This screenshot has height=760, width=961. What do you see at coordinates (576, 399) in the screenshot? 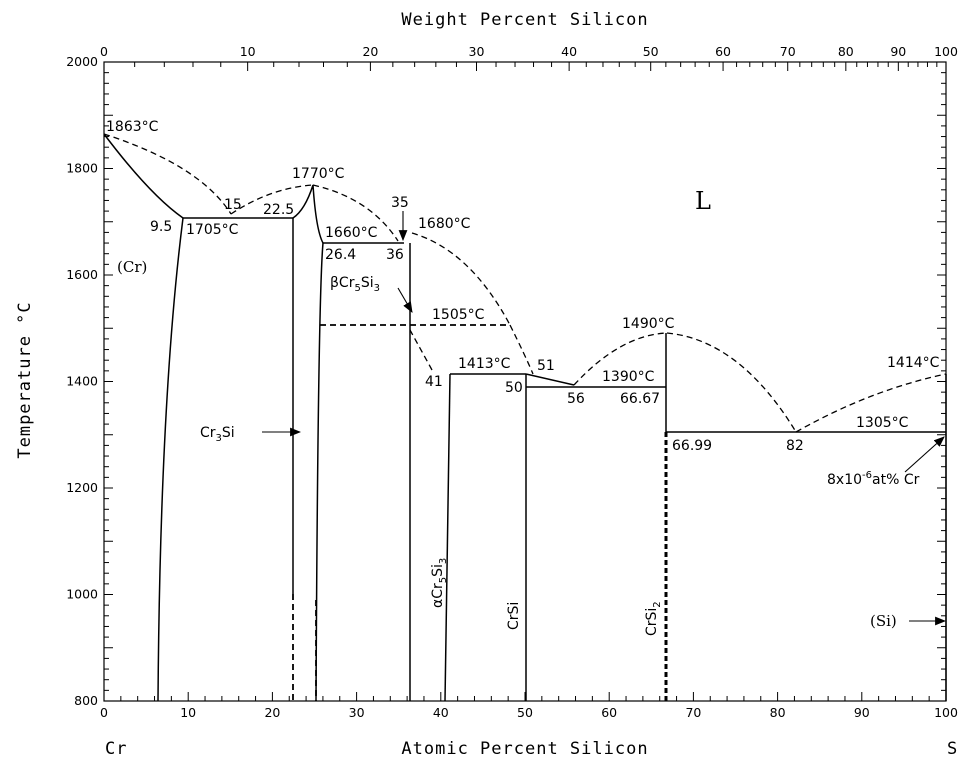
I see `label-56: 56` at bounding box center [576, 399].